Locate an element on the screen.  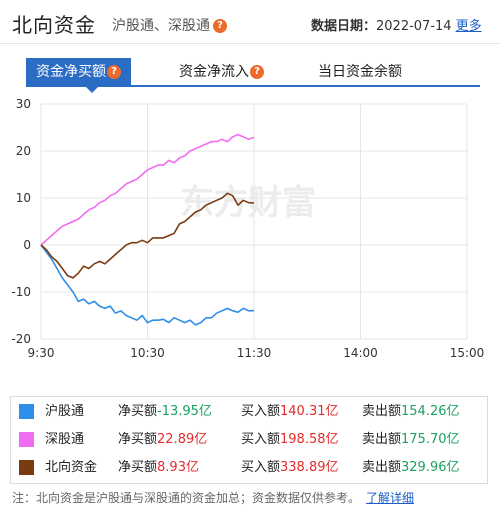
x-axis-ticks: 9:30 10:30 11:30 14:00 15:00 is located at coordinates (256, 353).